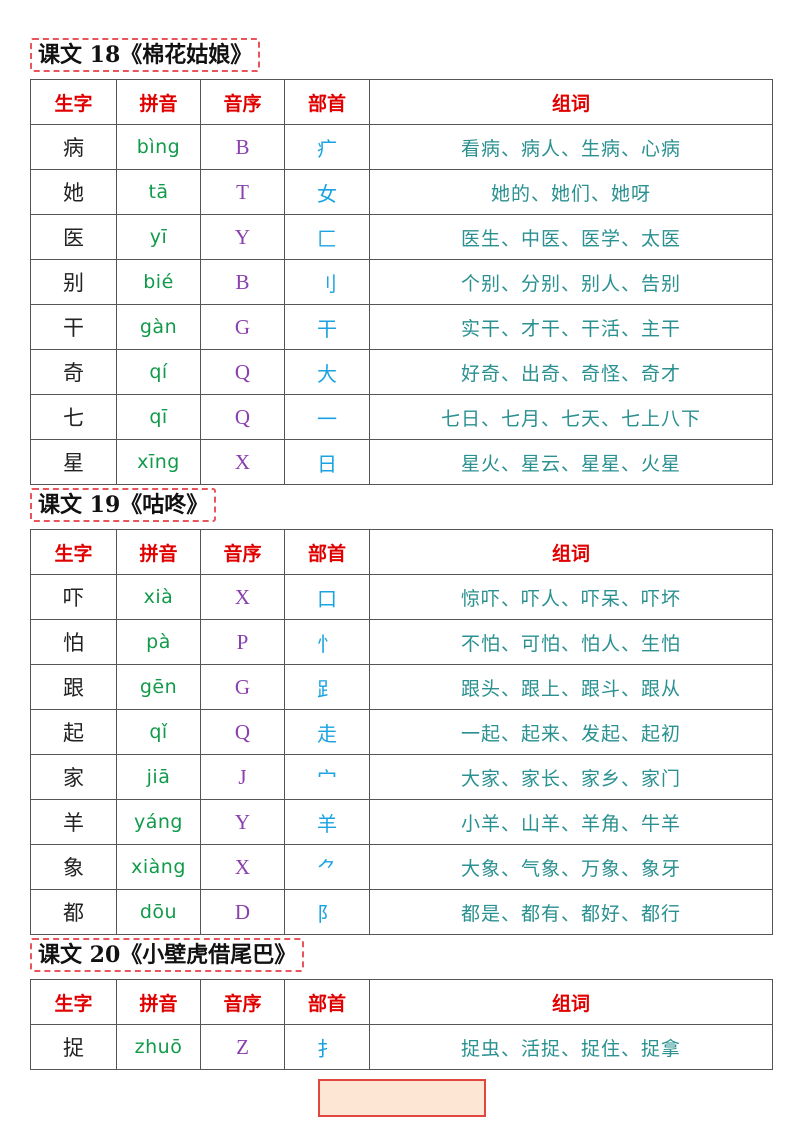 Image resolution: width=800 pixels, height=1132 pixels. Describe the element at coordinates (73, 327) in the screenshot. I see `cell-char: 干` at that location.